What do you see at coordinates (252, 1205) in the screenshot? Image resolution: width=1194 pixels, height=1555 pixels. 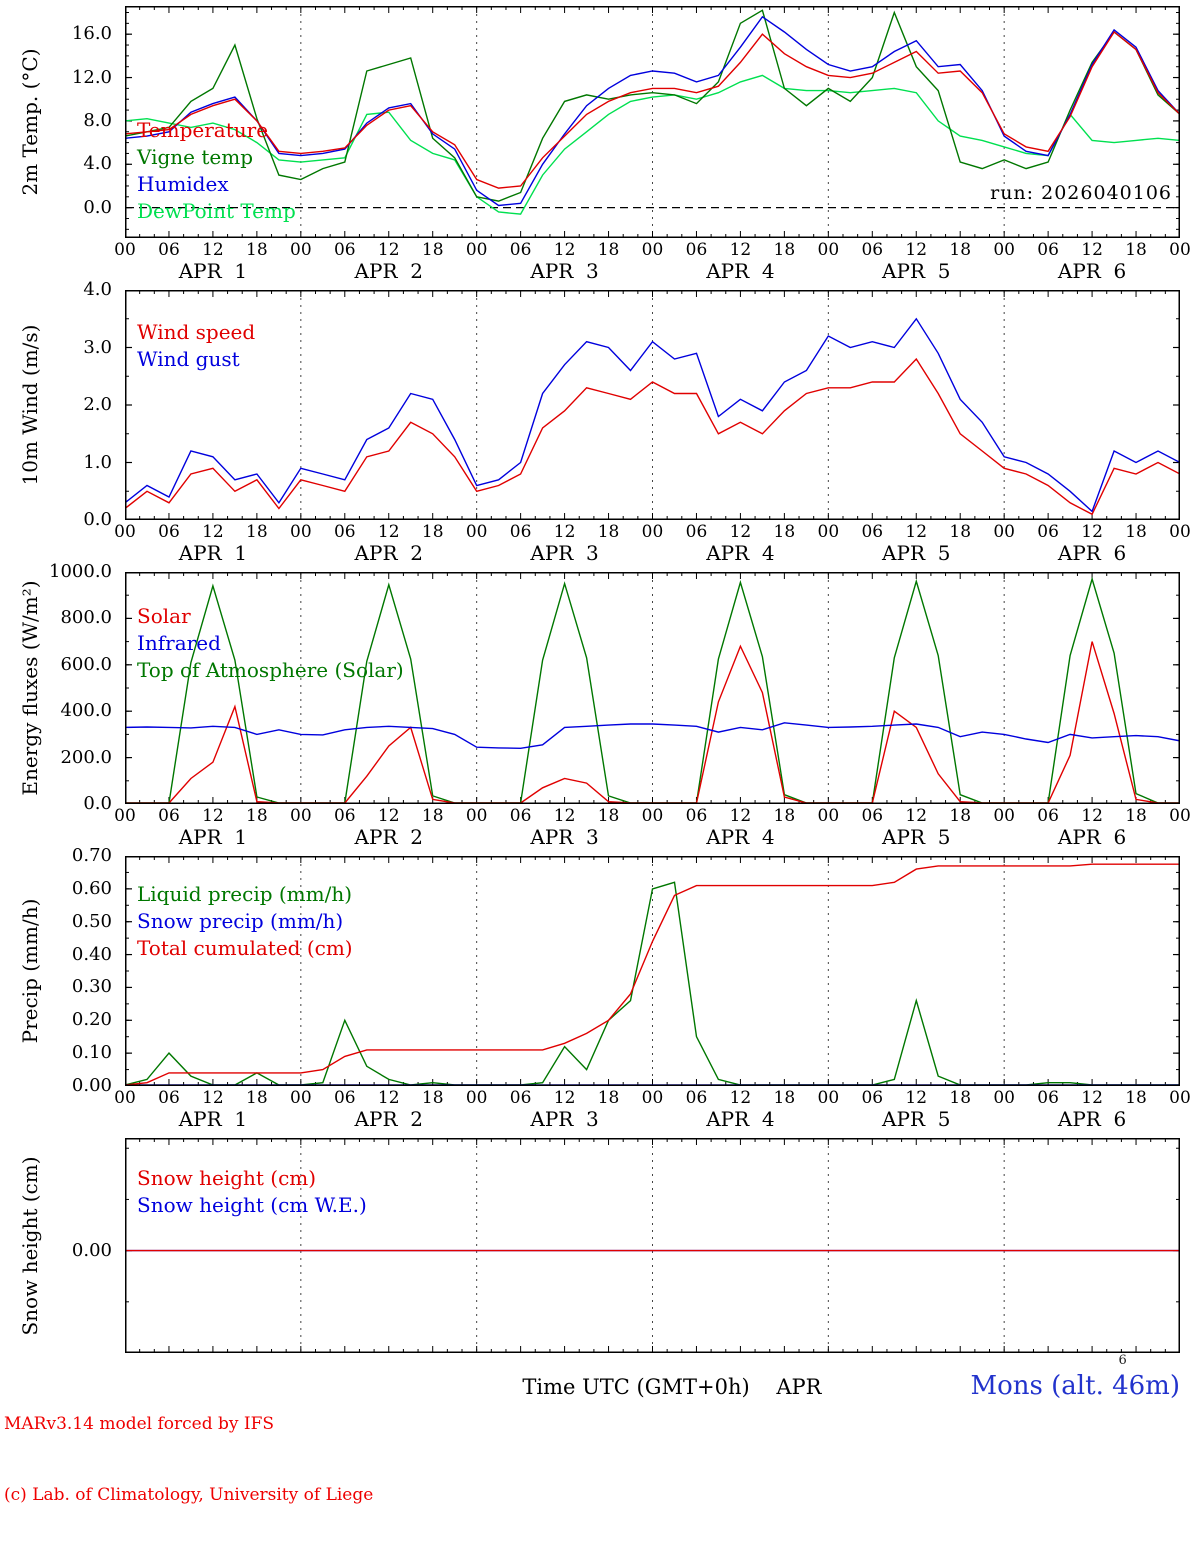 I see `legend-snow-height-cm-w-e: Snow height (cm W.E.)` at bounding box center [252, 1205].